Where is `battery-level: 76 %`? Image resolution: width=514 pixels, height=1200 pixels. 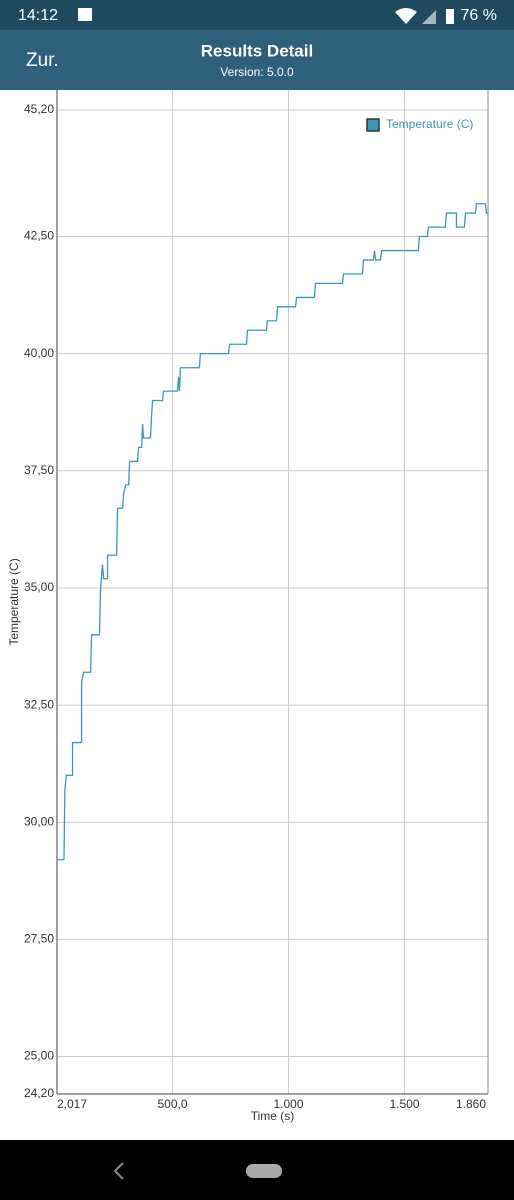 battery-level: 76 % is located at coordinates (479, 15).